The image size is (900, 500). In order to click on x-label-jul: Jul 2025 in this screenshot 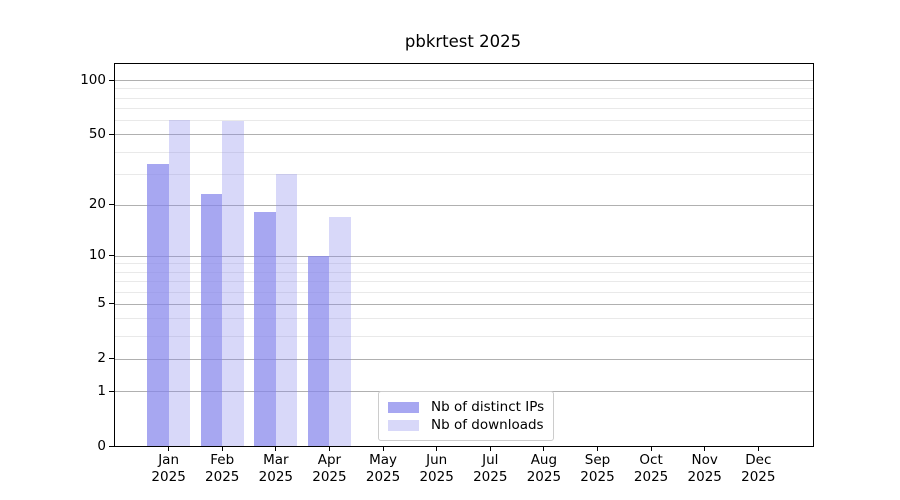, I will do `click(490, 468)`.